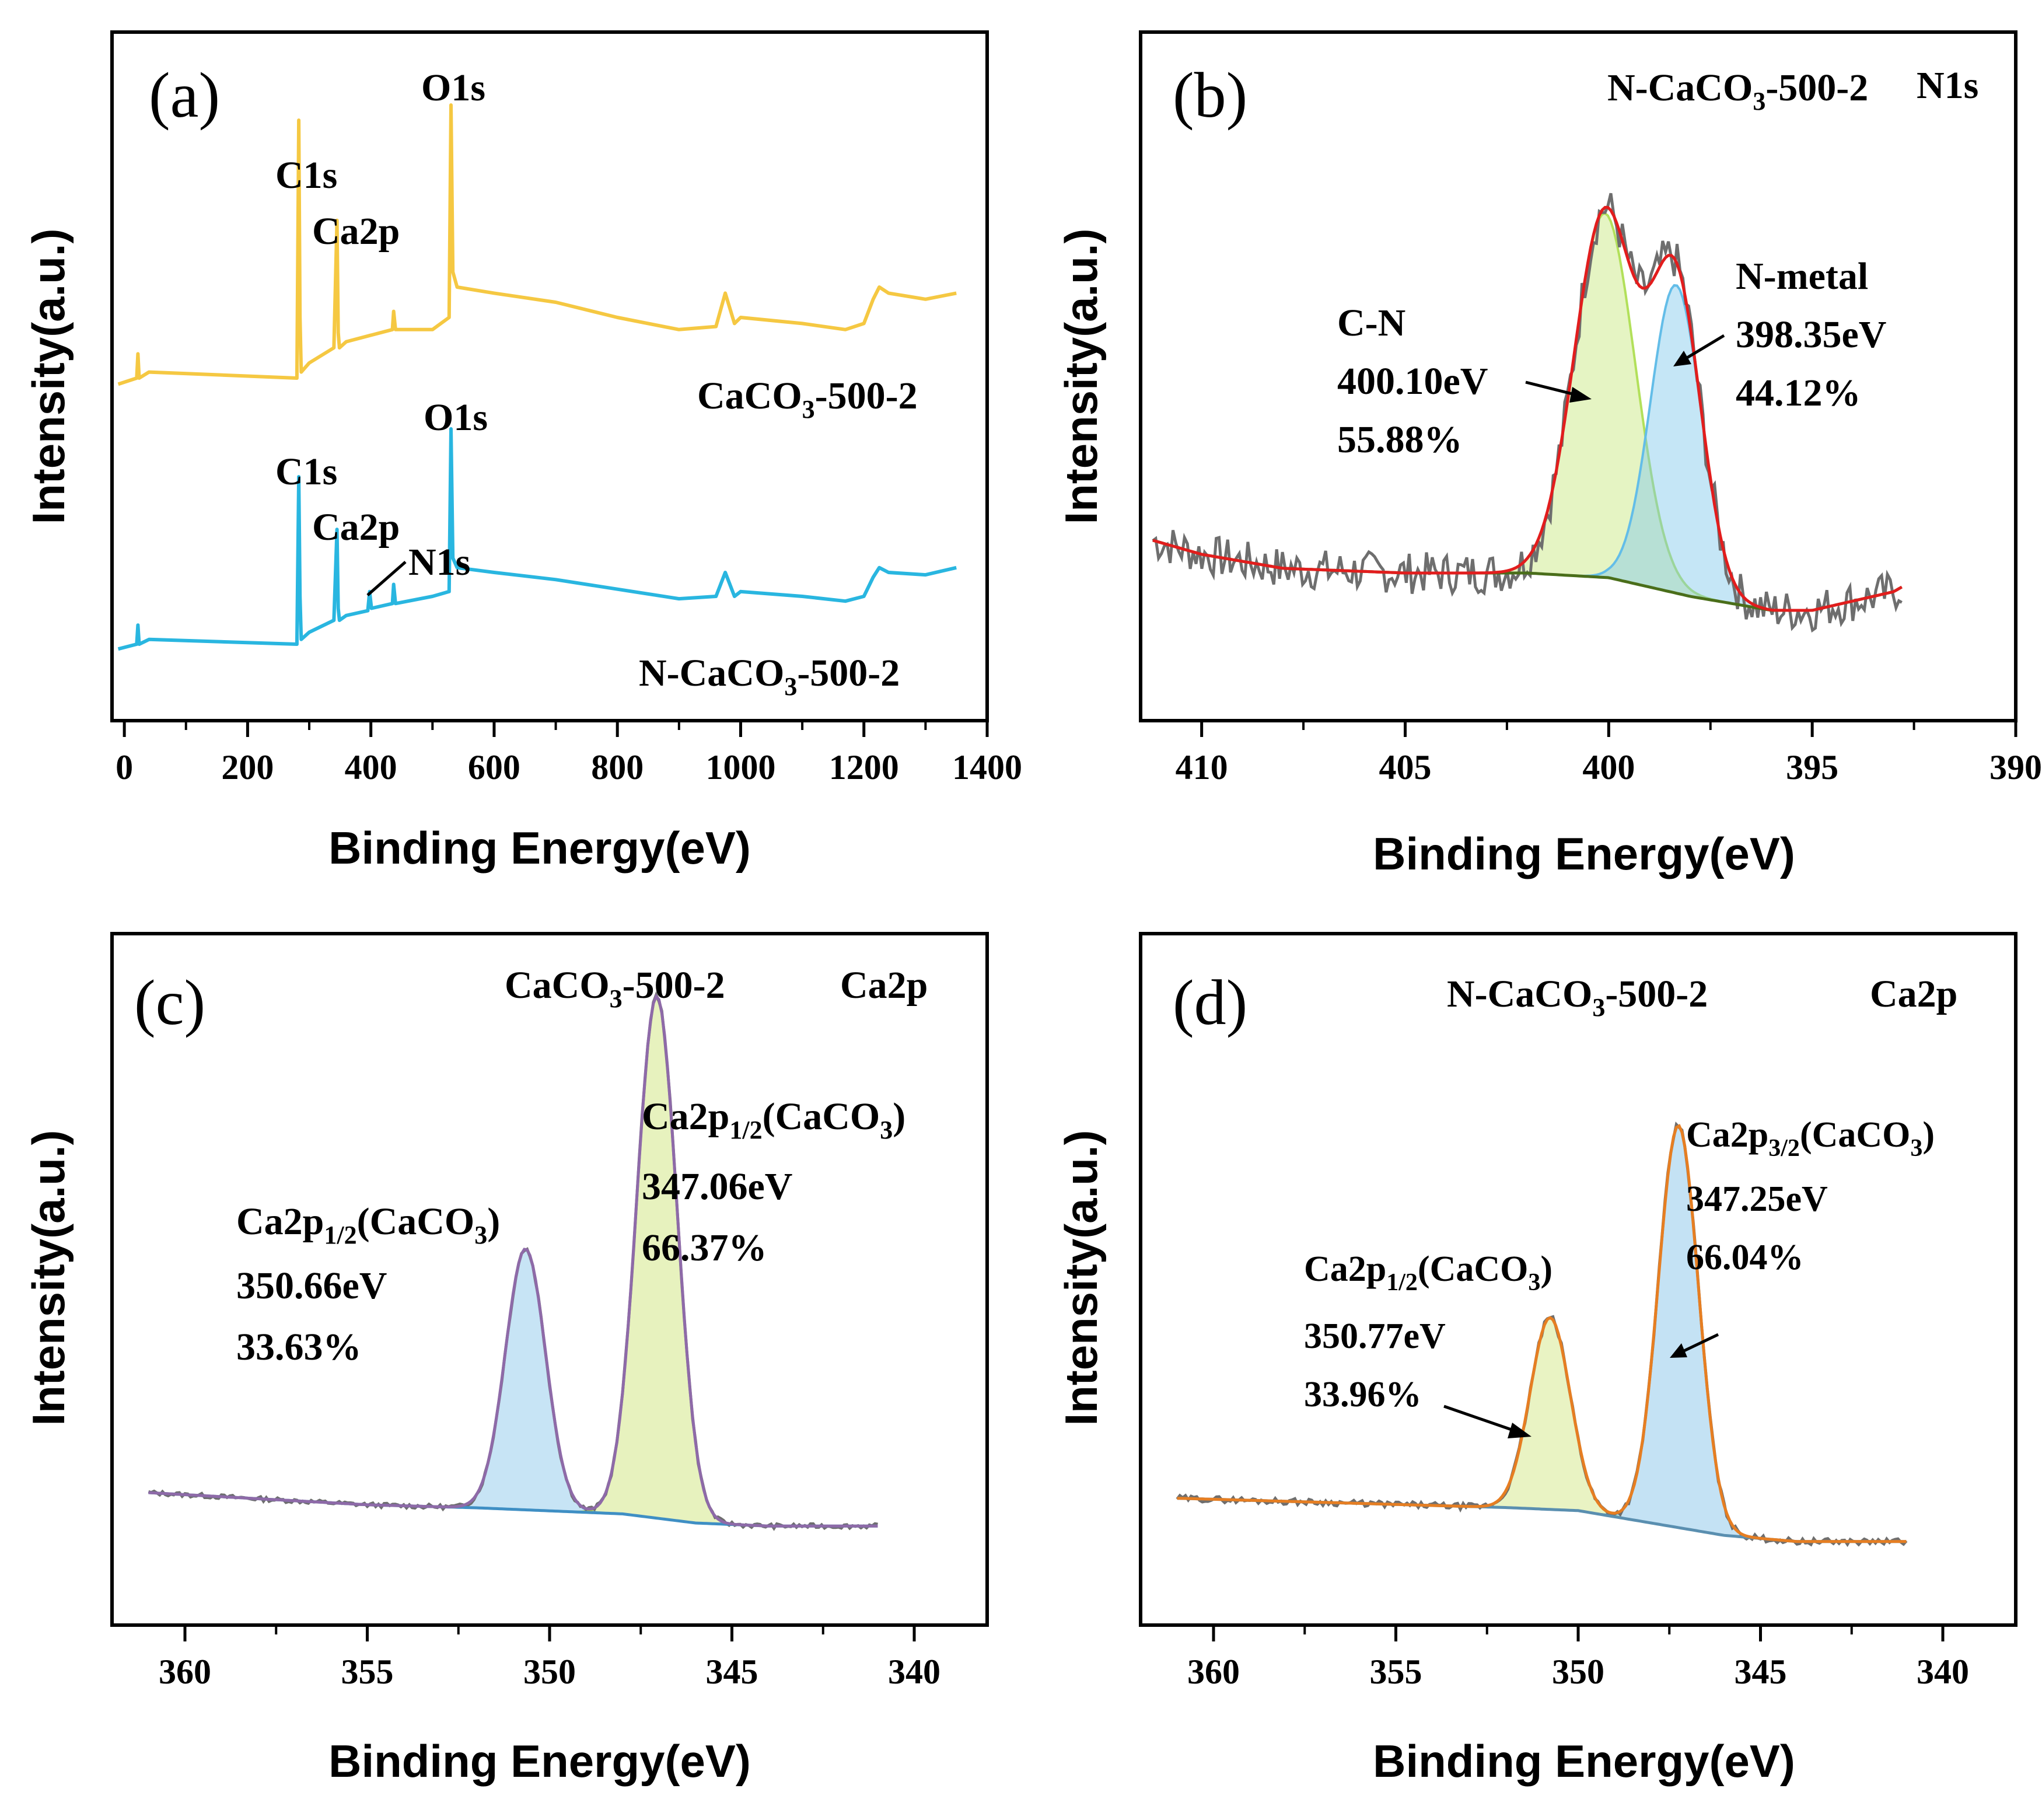 The width and height of the screenshot is (2042, 1820). What do you see at coordinates (1210, 95) in the screenshot?
I see `panel-label-b: (b)` at bounding box center [1210, 95].